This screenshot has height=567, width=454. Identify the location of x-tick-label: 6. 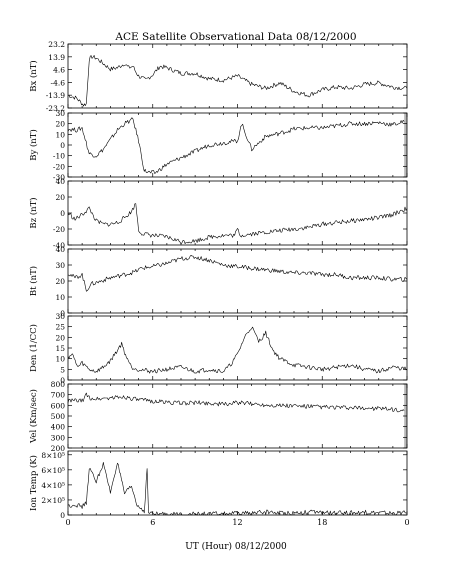
(152, 522).